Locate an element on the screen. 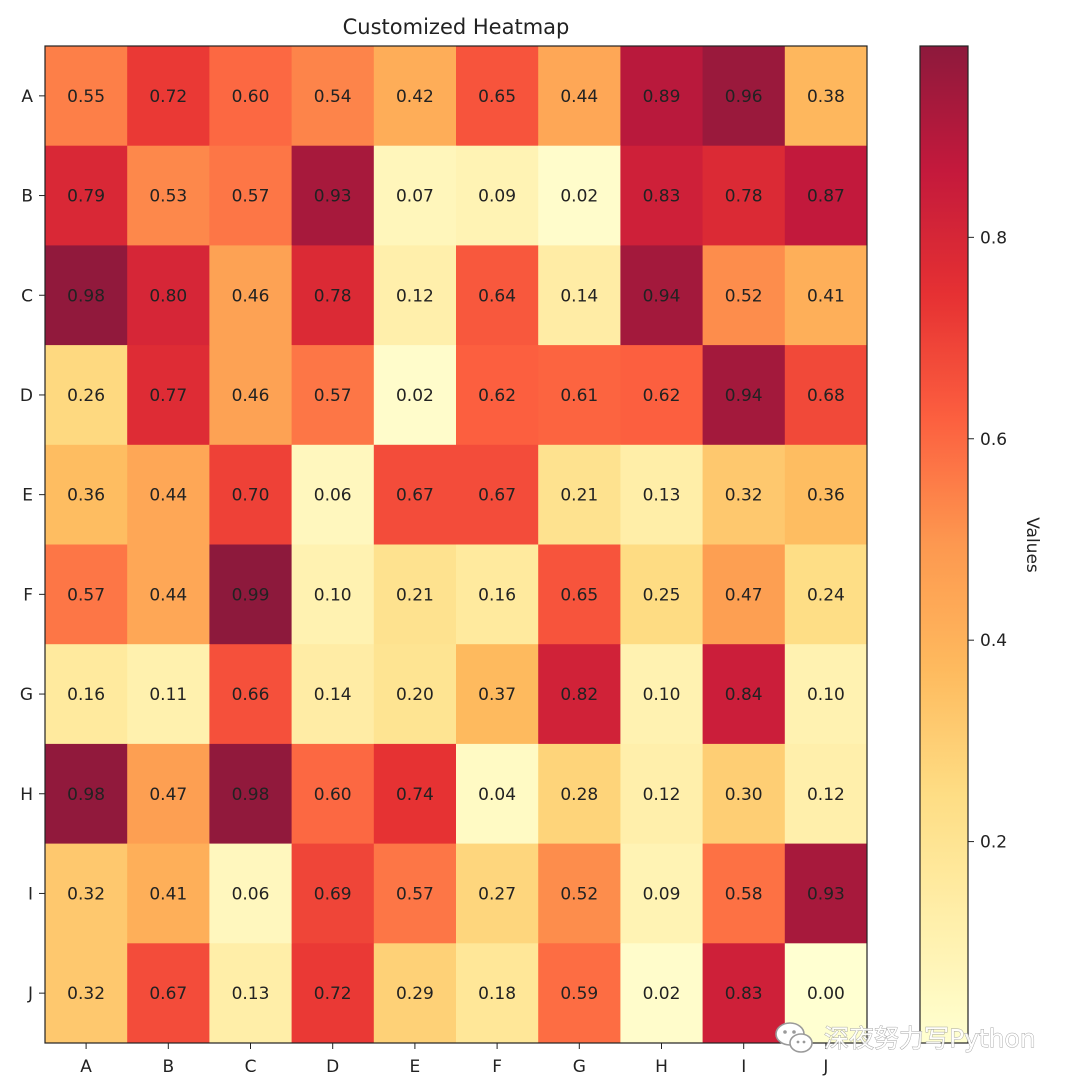 This screenshot has height=1089, width=1080. cell-value-label: 0.87 is located at coordinates (826, 197).